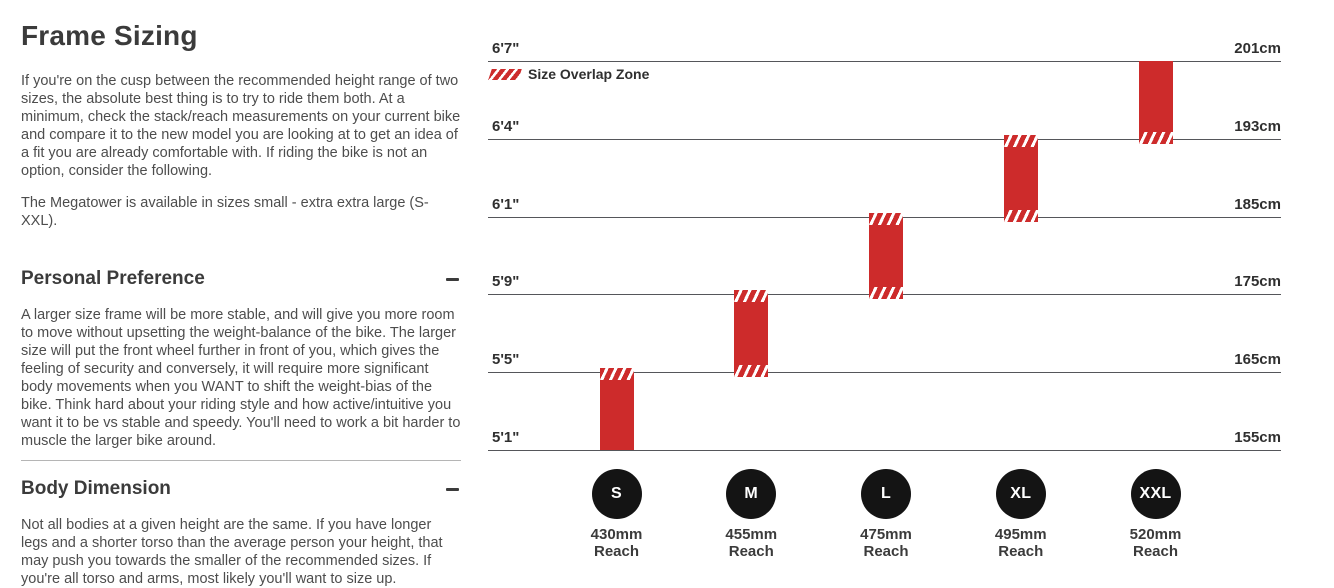  Describe the element at coordinates (506, 204) in the screenshot. I see `height-label-ft: 6'1"` at that location.